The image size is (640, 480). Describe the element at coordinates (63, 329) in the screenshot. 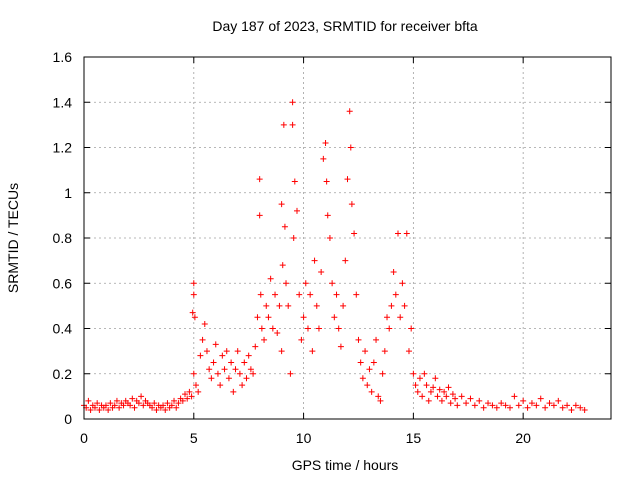

I see `y-tick-label: 0.4` at that location.